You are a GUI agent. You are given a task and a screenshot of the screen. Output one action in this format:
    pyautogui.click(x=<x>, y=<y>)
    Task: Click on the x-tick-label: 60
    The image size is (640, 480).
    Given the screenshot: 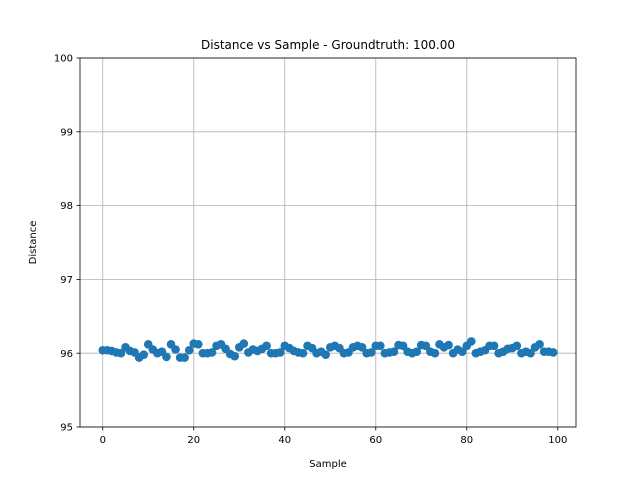 What is the action you would take?
    pyautogui.click(x=375, y=440)
    